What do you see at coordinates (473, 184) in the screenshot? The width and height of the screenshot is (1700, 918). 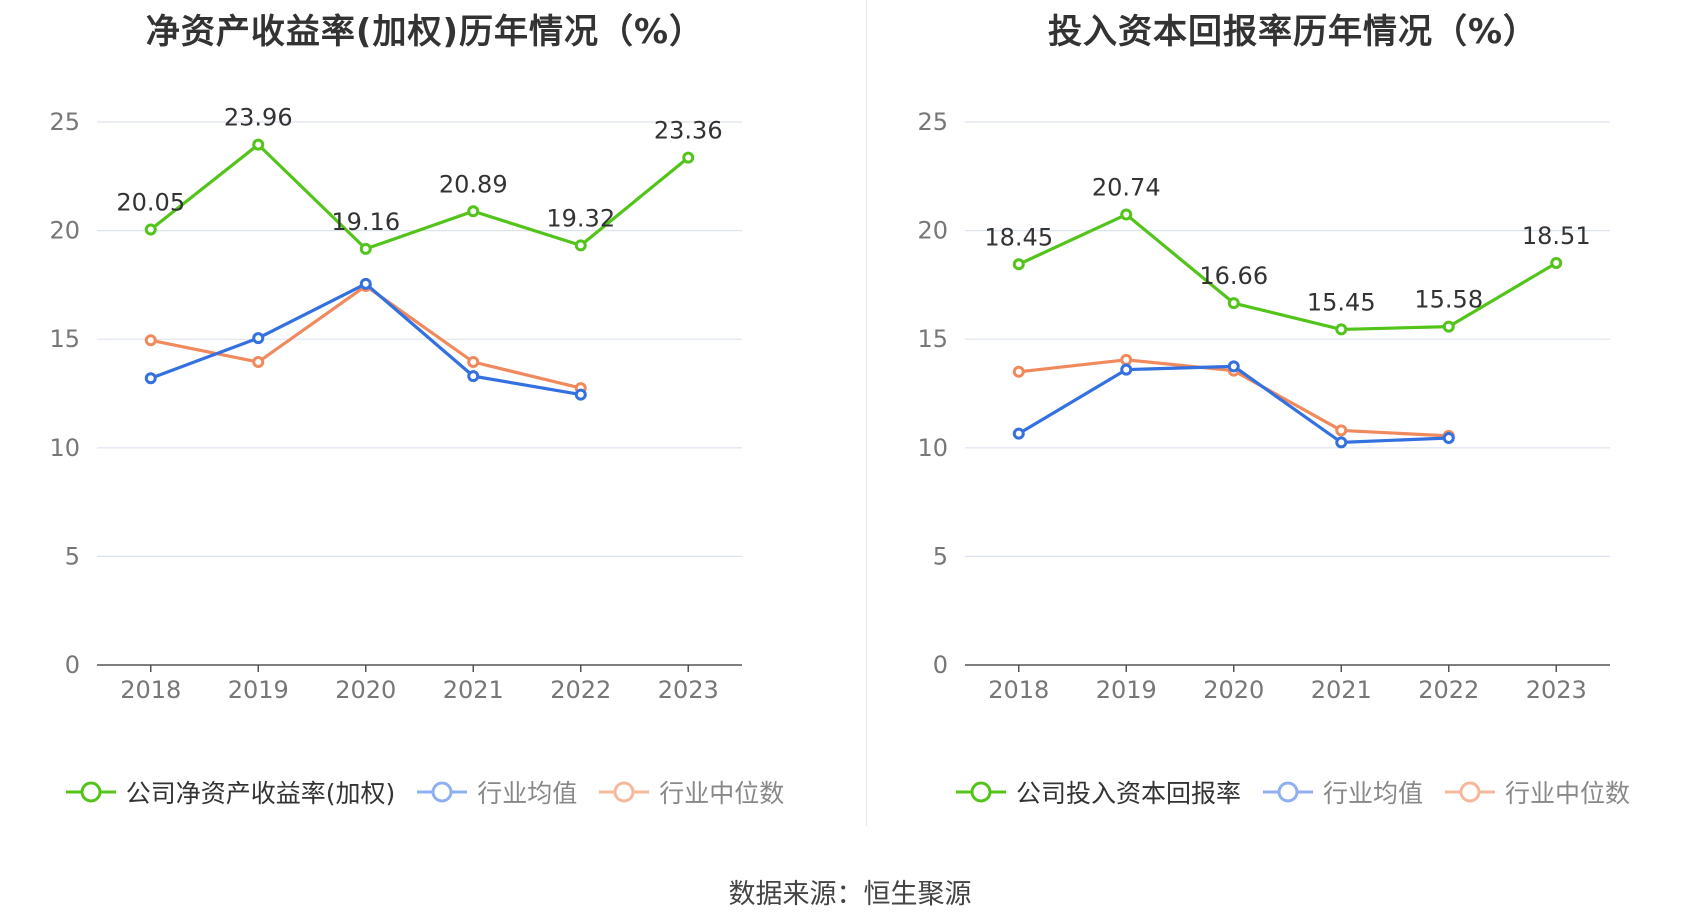 I see `data-label: 20.89` at bounding box center [473, 184].